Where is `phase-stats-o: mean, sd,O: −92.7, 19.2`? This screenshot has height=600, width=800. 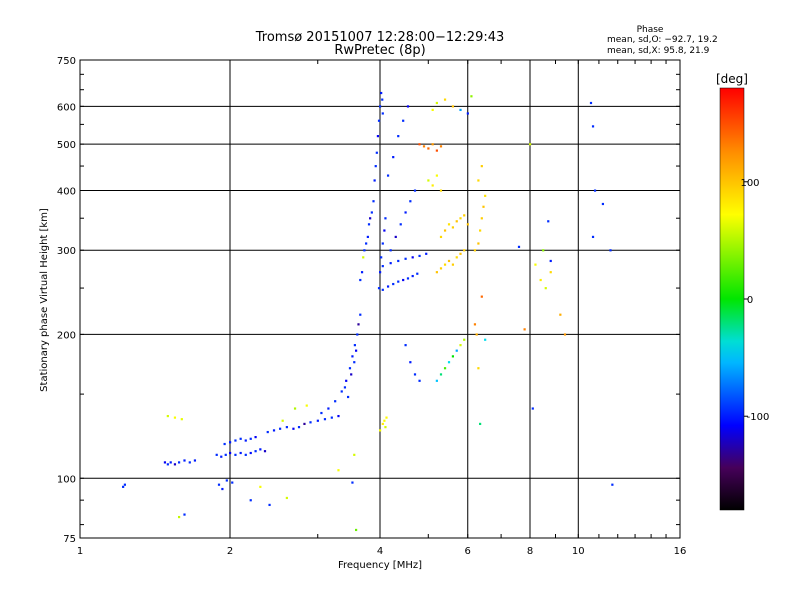
phase-stats-o: mean, sd,O: −92.7, 19.2 is located at coordinates (662, 40).